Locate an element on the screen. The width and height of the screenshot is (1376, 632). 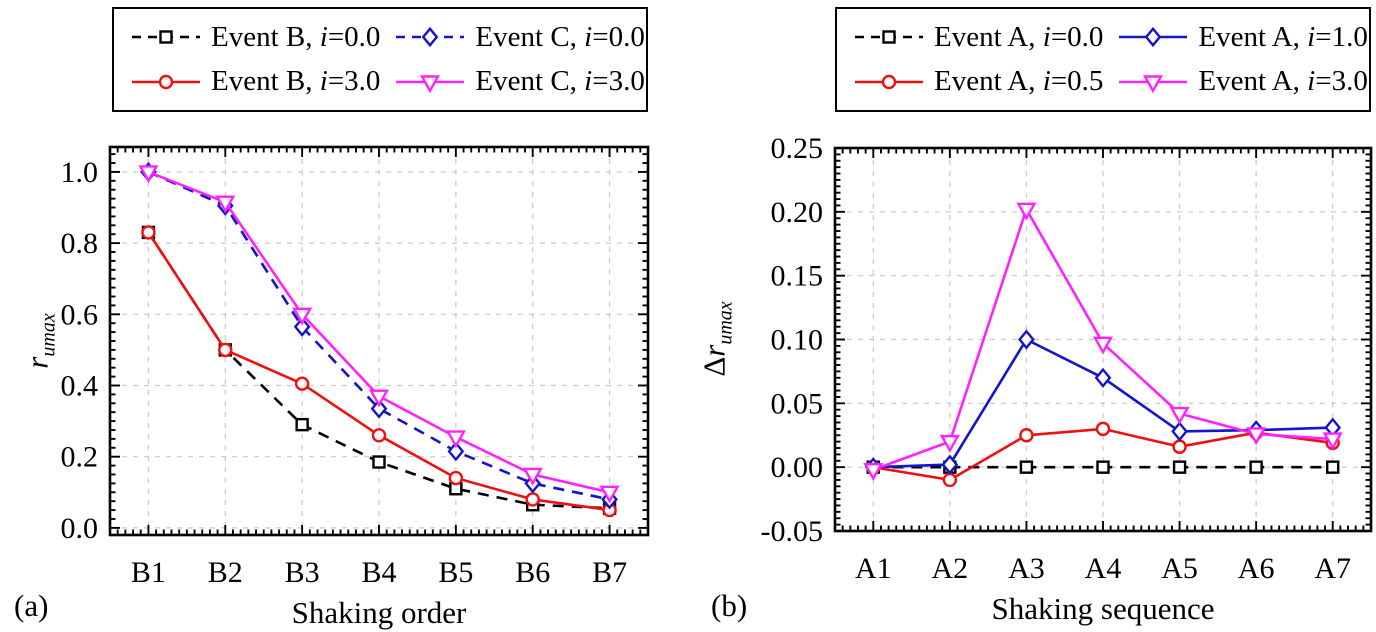
panel-b-y-axis-title: Δrumax is located at coordinates (716, 338).